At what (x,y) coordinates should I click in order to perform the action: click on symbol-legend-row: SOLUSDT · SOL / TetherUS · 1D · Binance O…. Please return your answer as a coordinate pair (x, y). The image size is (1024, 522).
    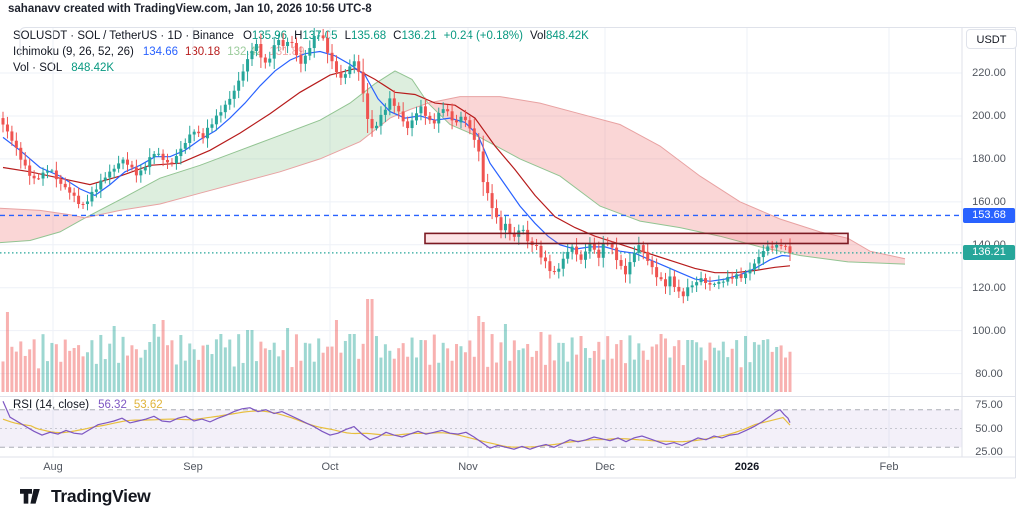
    Looking at the image, I should click on (304, 36).